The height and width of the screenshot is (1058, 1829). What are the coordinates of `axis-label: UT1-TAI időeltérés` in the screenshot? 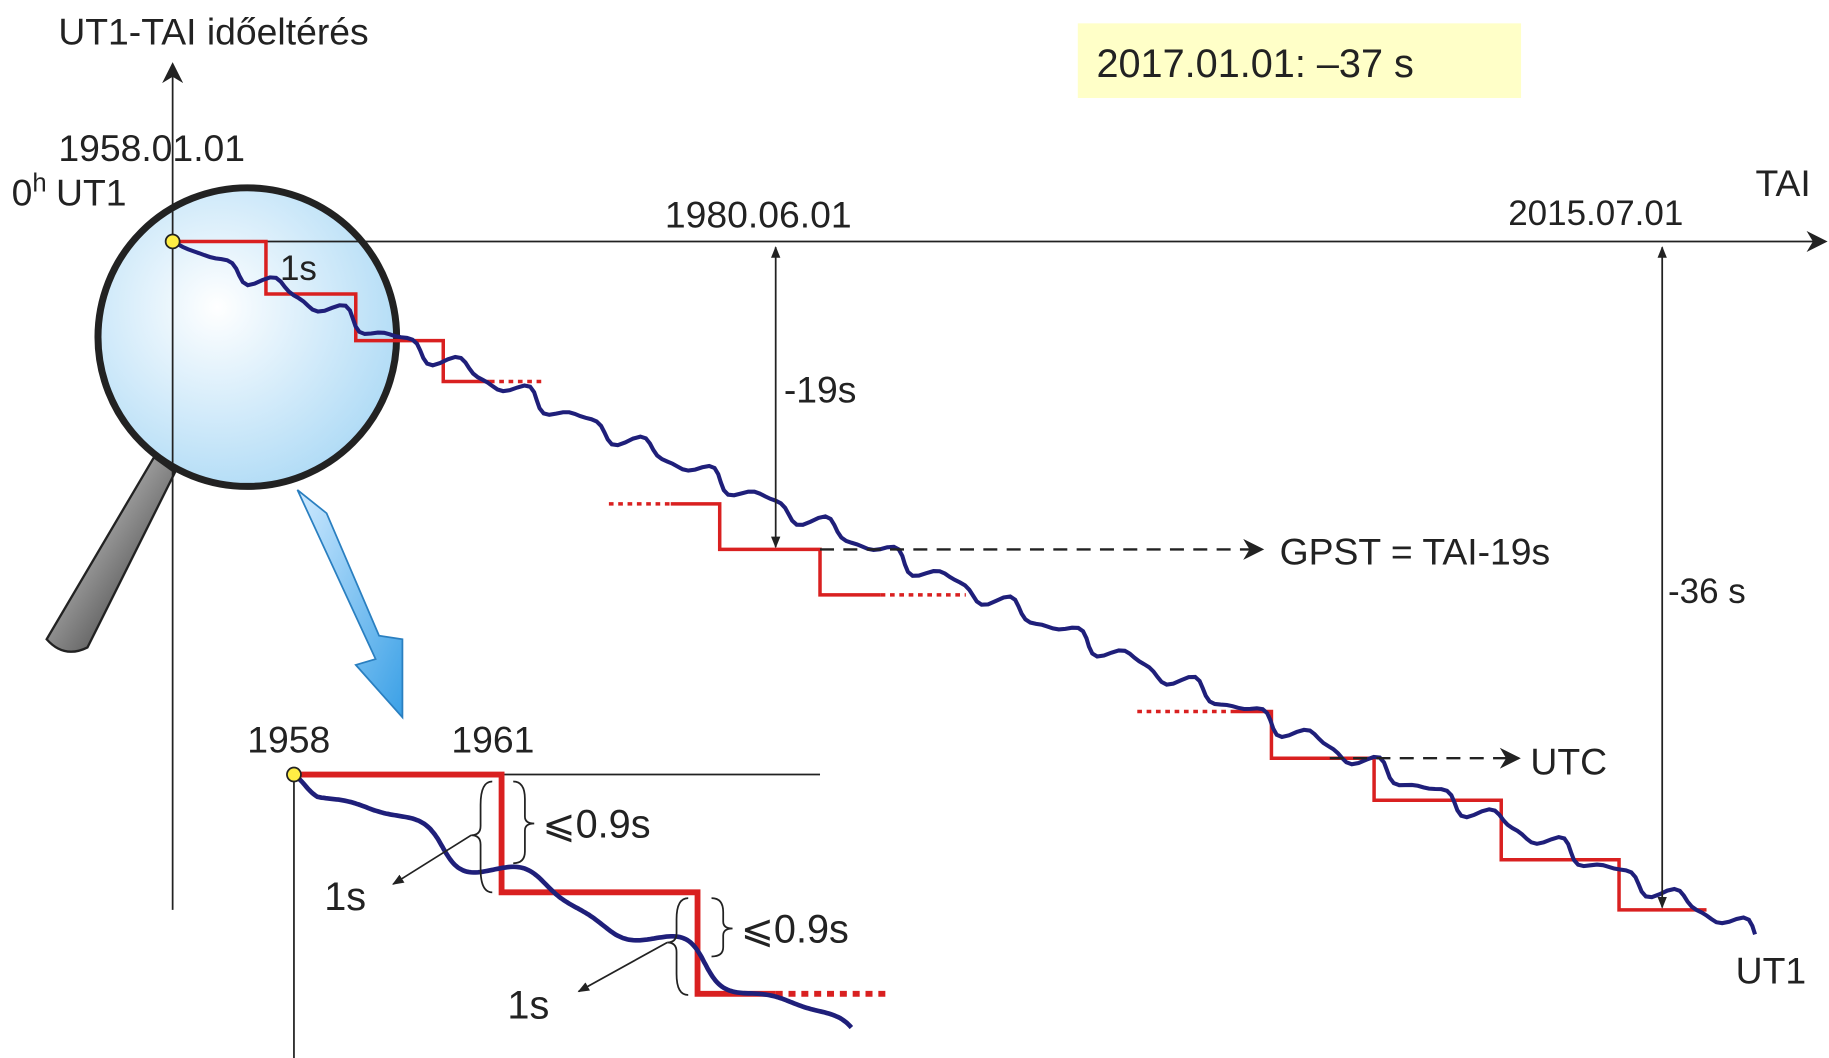 It's located at (213, 31).